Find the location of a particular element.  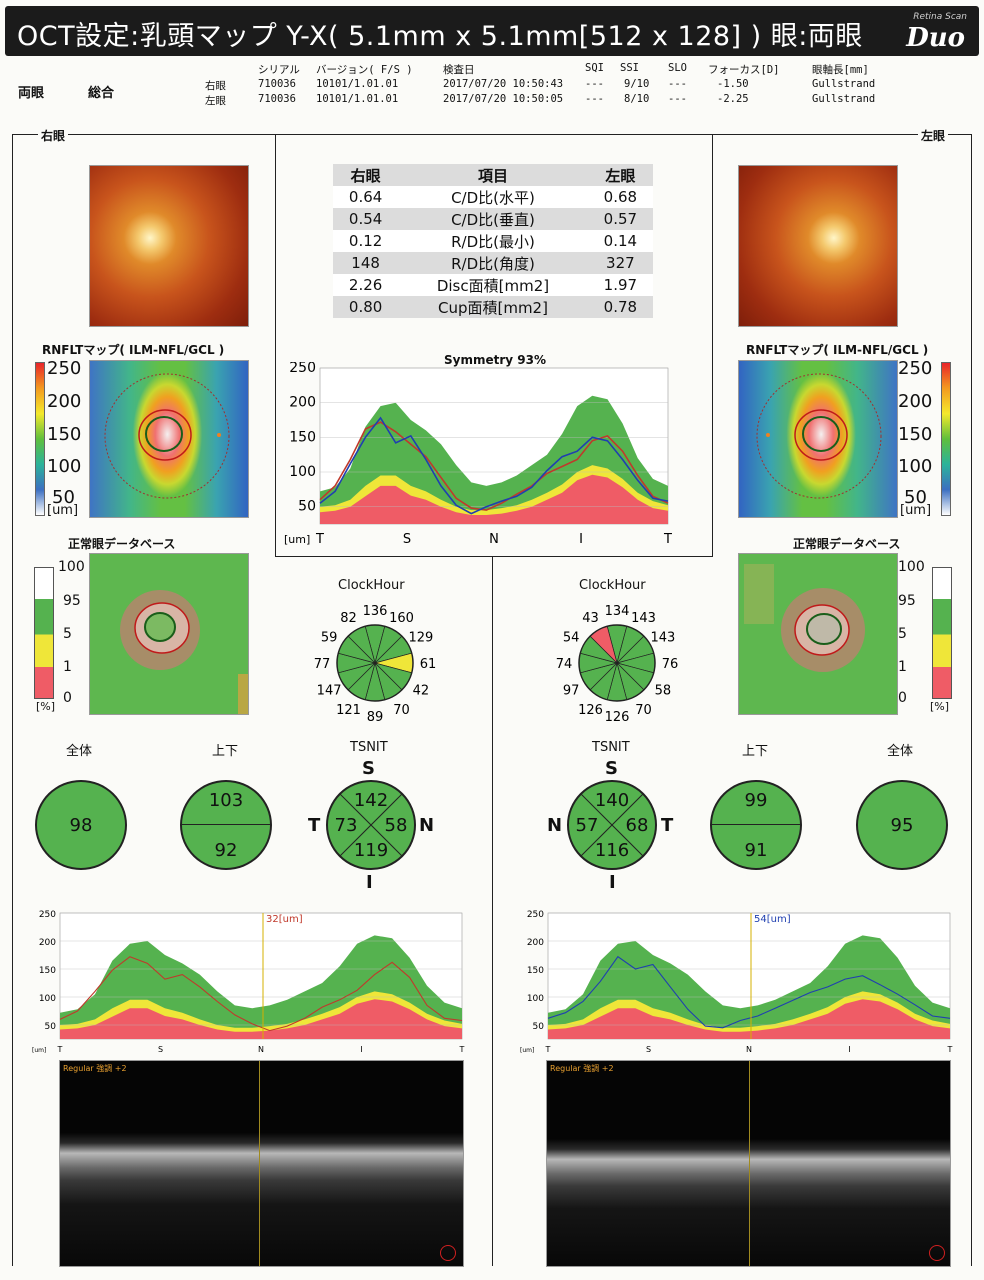

clock-value: 70 is located at coordinates (643, 710).